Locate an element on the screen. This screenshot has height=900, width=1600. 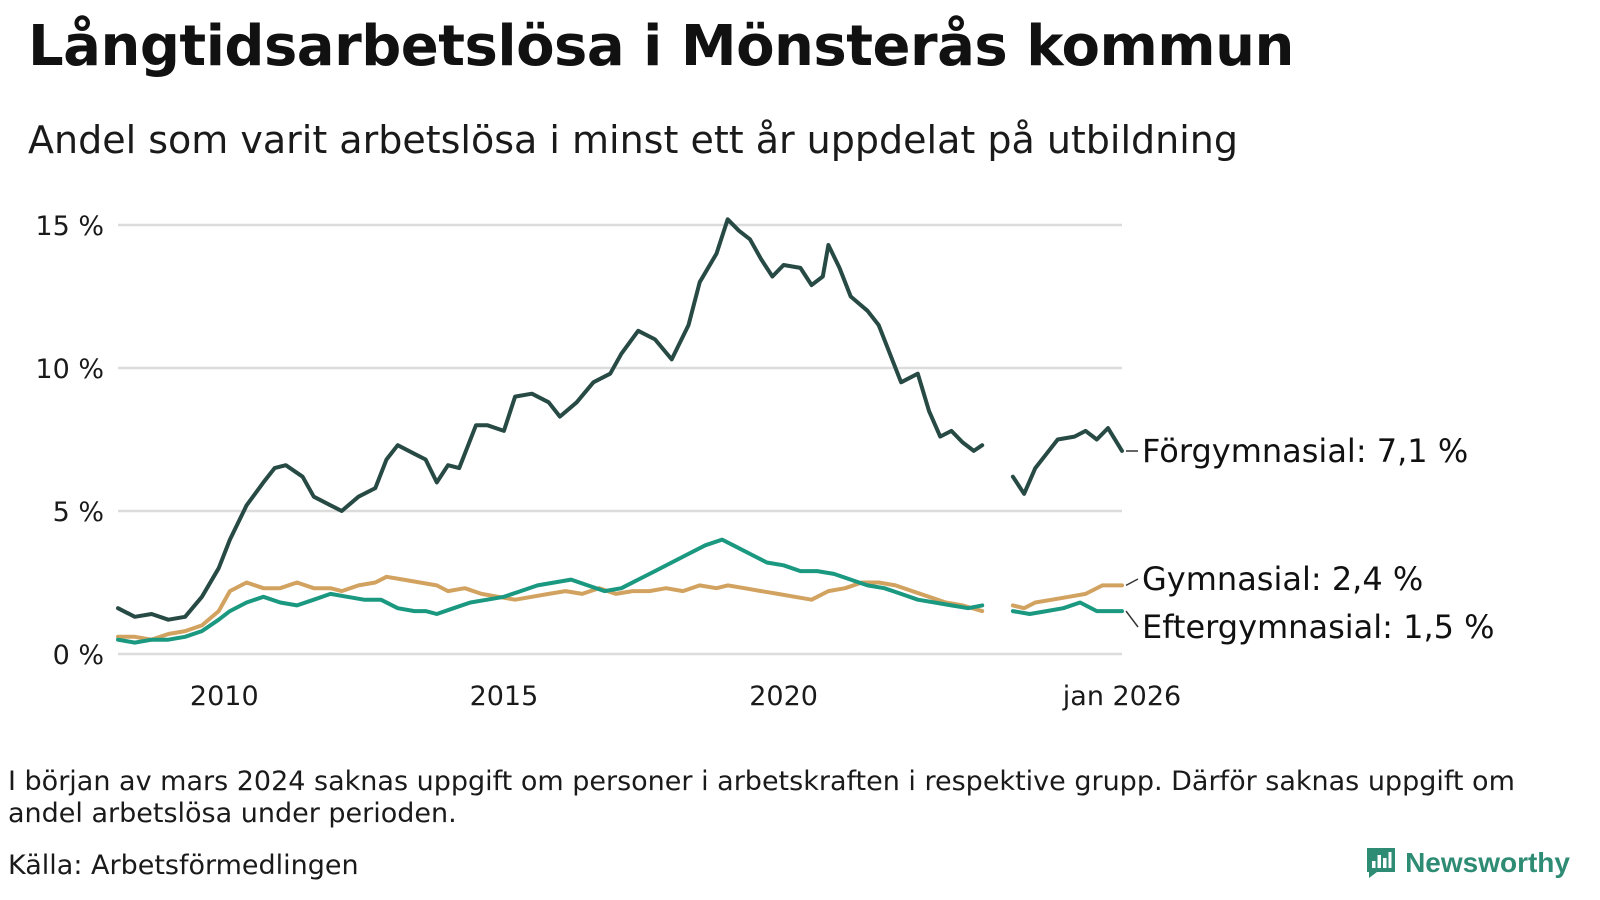
y-axis-ticks: 0 % 5 % 10 % 15 % is located at coordinates (69, 441).